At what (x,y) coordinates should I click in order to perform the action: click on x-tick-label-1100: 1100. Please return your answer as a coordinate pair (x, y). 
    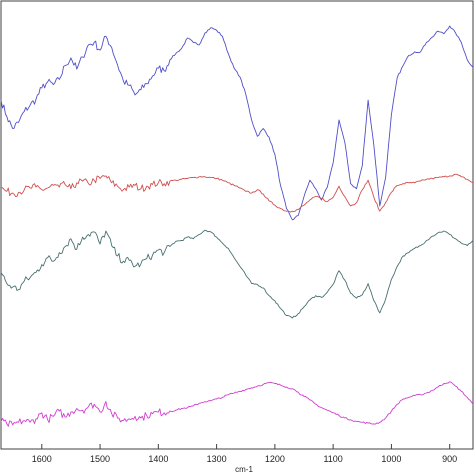
    Looking at the image, I should click on (332, 459).